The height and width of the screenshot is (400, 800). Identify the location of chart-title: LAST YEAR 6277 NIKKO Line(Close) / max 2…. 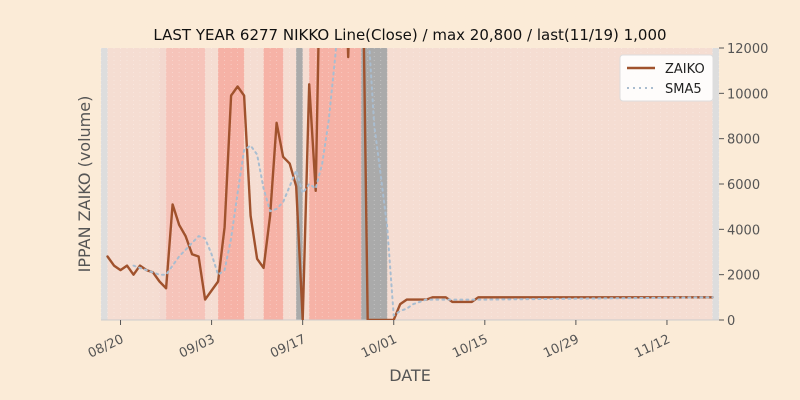
(409, 35).